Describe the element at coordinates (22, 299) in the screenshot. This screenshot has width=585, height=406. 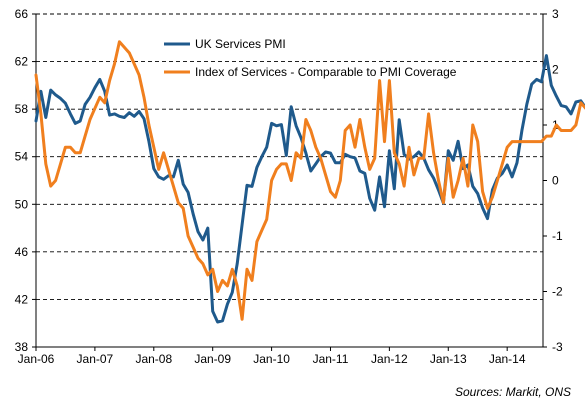
I see `y-left-tick-label: 42` at that location.